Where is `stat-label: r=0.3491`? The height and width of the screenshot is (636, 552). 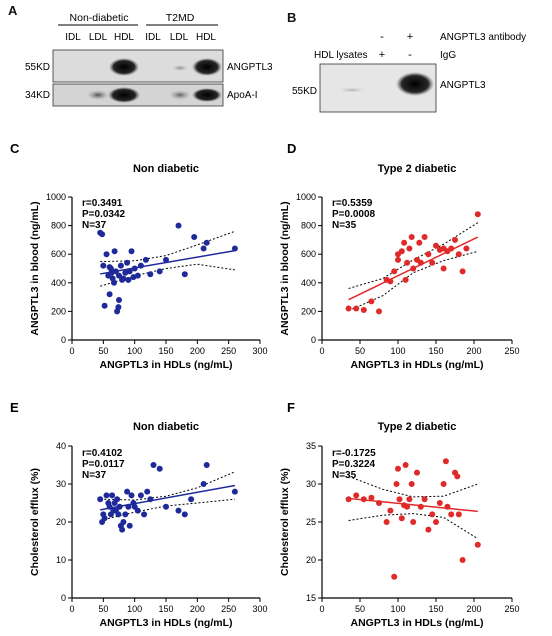
stat-label: r=0.3491 is located at coordinates (102, 203).